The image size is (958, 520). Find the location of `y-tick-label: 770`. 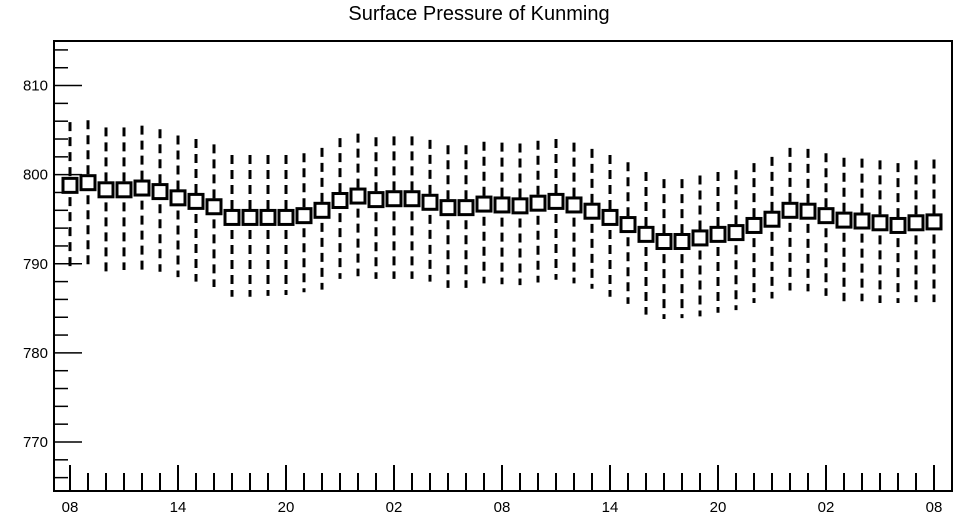

y-tick-label: 770 is located at coordinates (35, 442).